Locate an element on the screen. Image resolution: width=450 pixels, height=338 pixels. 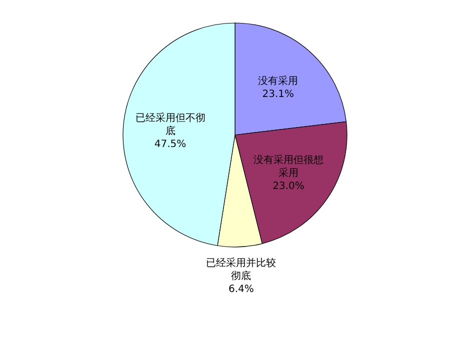
data-label: 6.4% is located at coordinates (241, 289).